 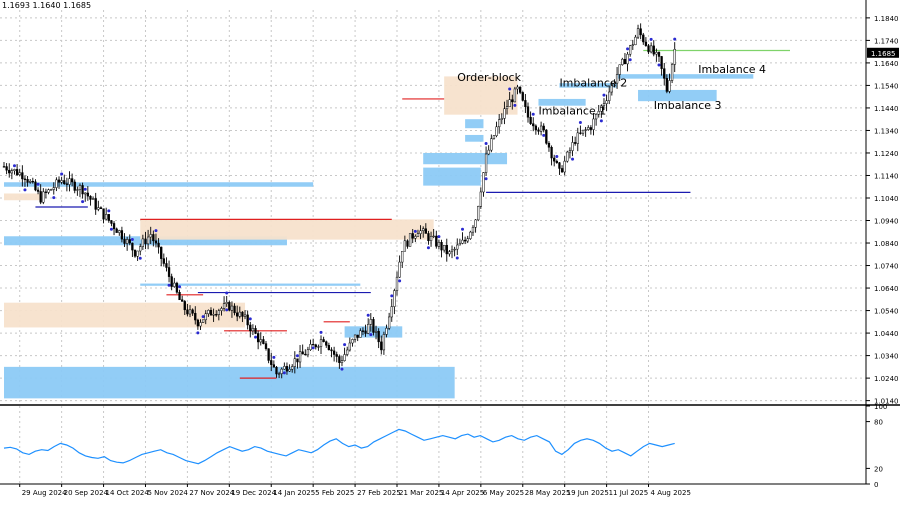 I want to click on zone-annotation: Imbalance 3, so click(x=688, y=105).